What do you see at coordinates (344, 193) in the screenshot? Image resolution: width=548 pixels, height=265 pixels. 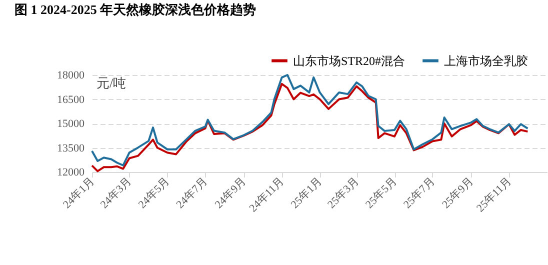 I see `x-tick-label: 25年3月` at bounding box center [344, 193].